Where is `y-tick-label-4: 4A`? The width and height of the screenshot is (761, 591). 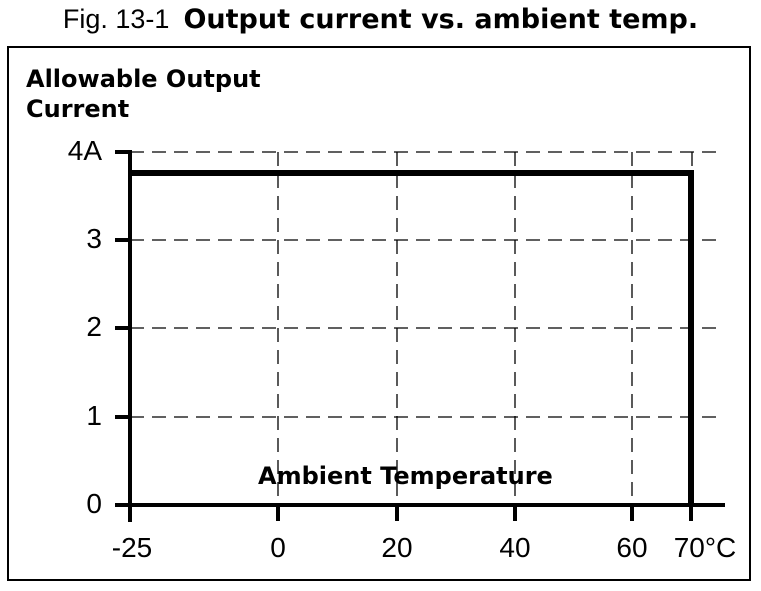
y-tick-label-4: 4A is located at coordinates (84, 150).